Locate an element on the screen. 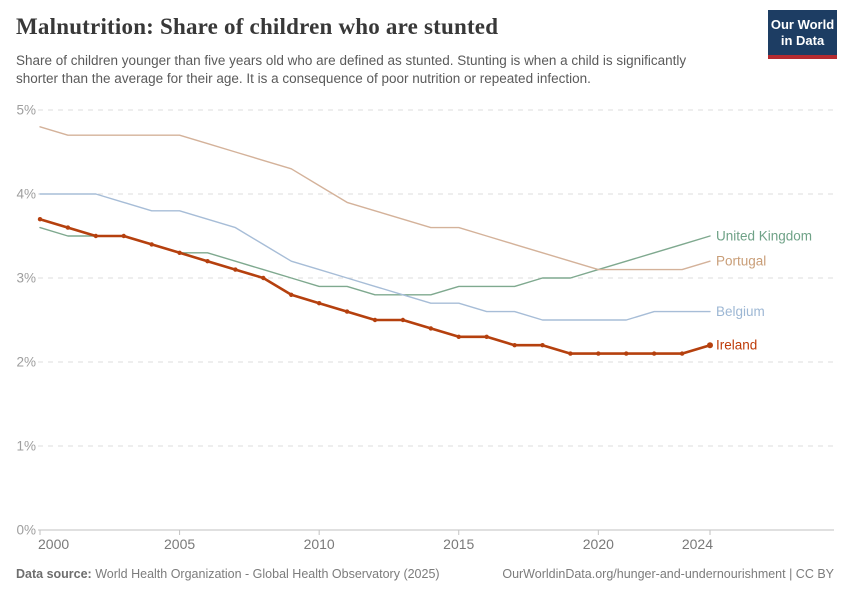 The image size is (850, 600). x-axis-label: 2015 is located at coordinates (458, 544).